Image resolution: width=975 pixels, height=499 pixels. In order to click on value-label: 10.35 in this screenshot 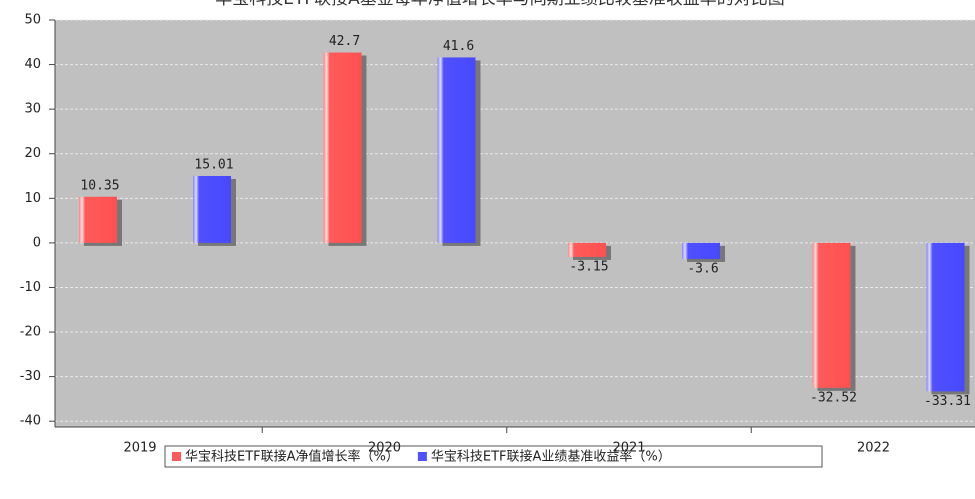, I will do `click(99, 185)`.